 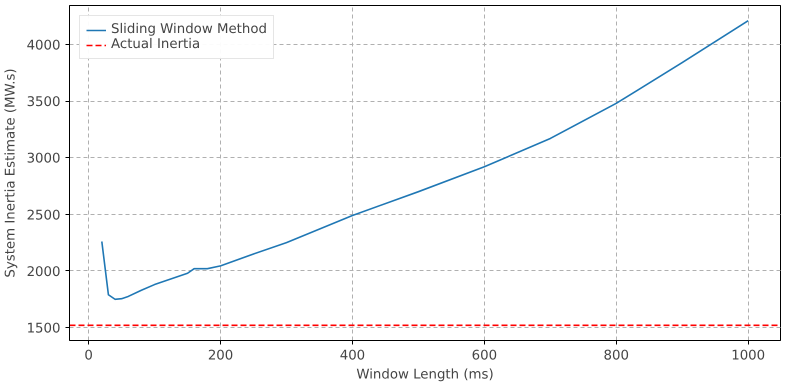 What do you see at coordinates (617, 356) in the screenshot?
I see `x-tick-label: 800` at bounding box center [617, 356].